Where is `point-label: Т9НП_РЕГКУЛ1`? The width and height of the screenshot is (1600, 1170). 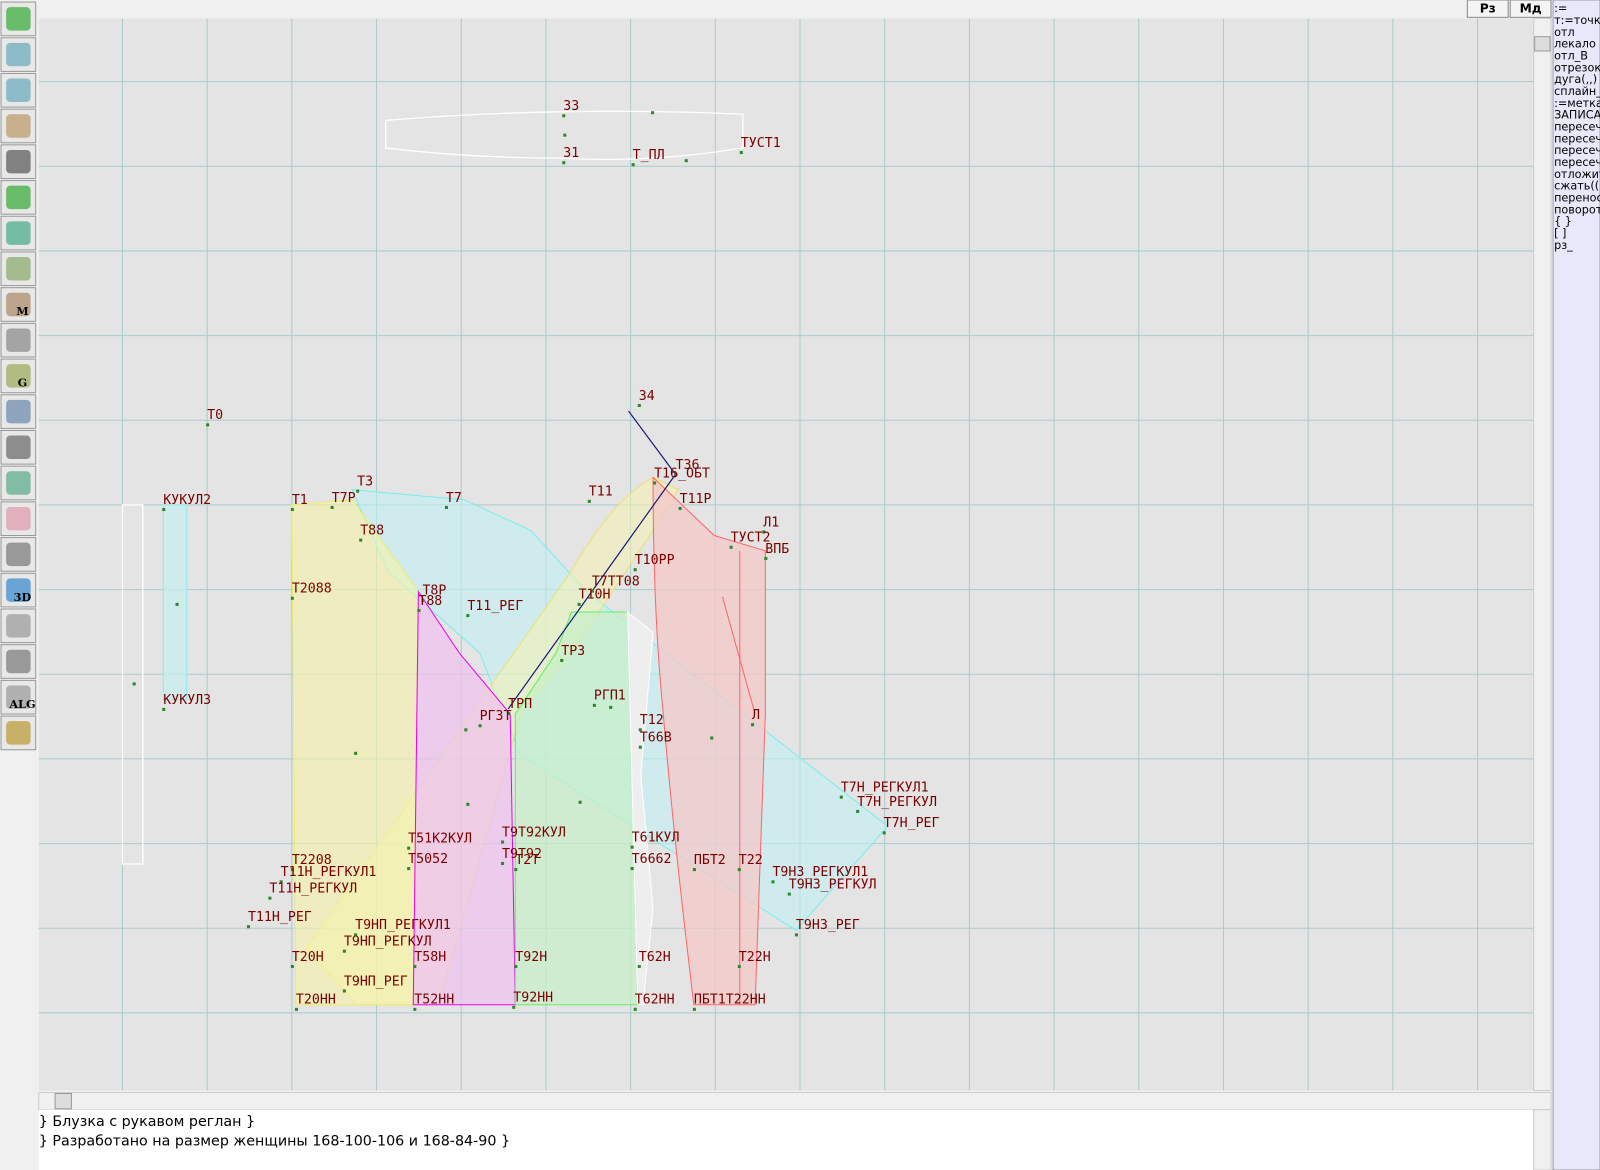
point-label: Т9НП_РЕГКУЛ1 is located at coordinates (403, 925).